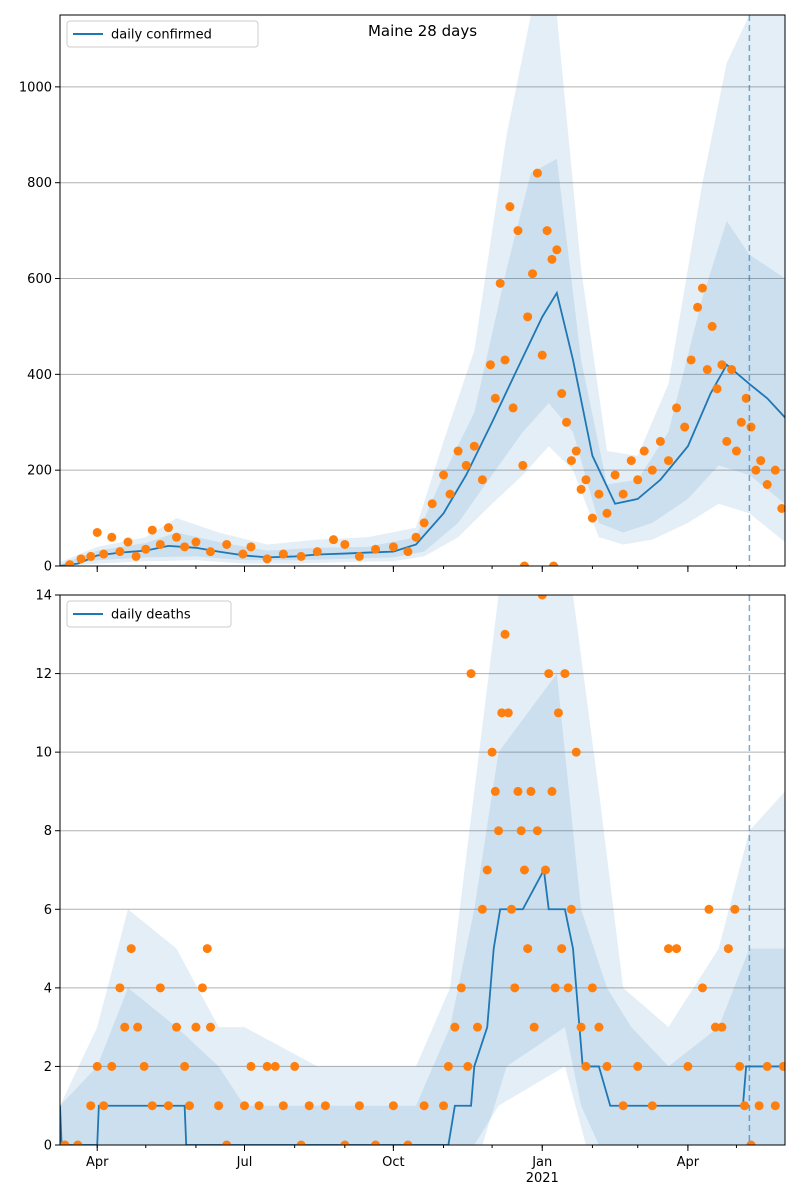 This screenshot has width=800, height=1200. I want to click on y-tick-label: 10, so click(43, 753).